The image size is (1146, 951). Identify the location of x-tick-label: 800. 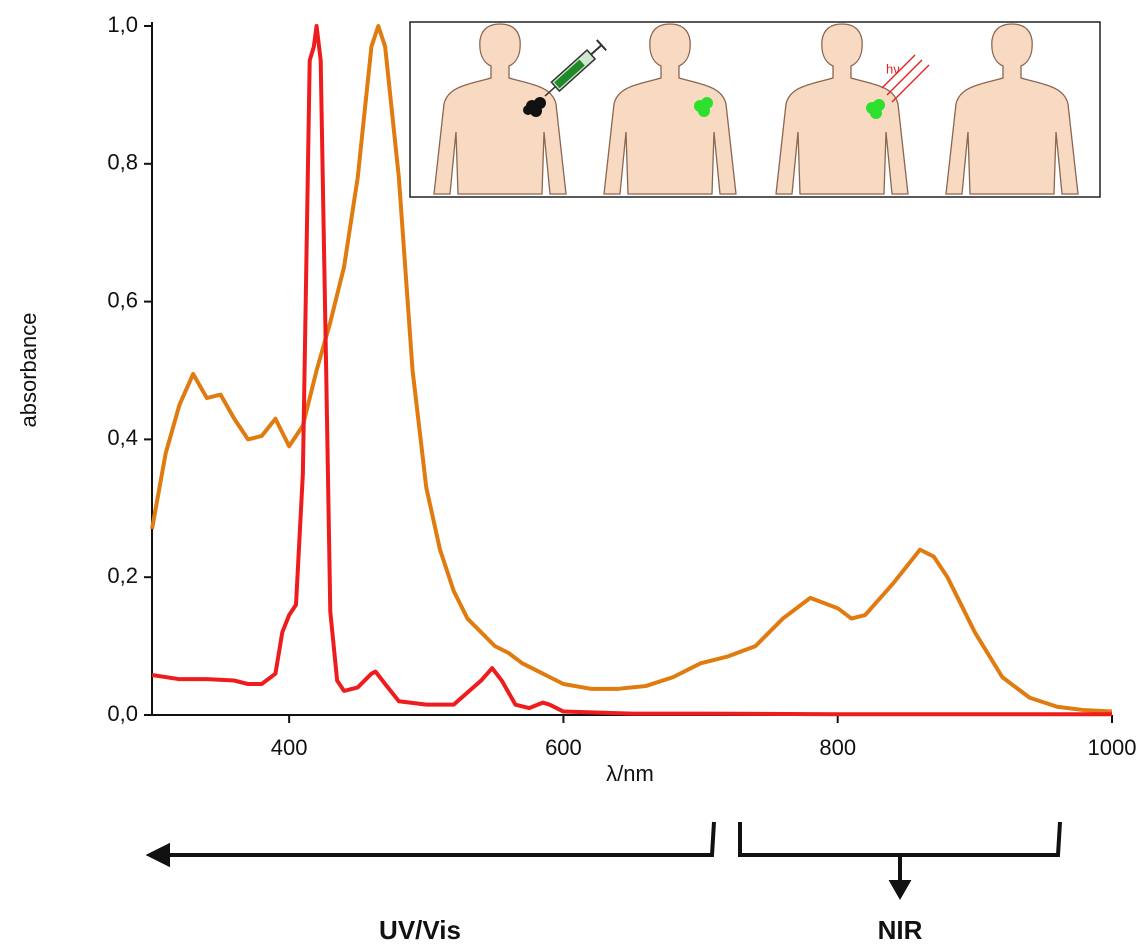
(837, 747).